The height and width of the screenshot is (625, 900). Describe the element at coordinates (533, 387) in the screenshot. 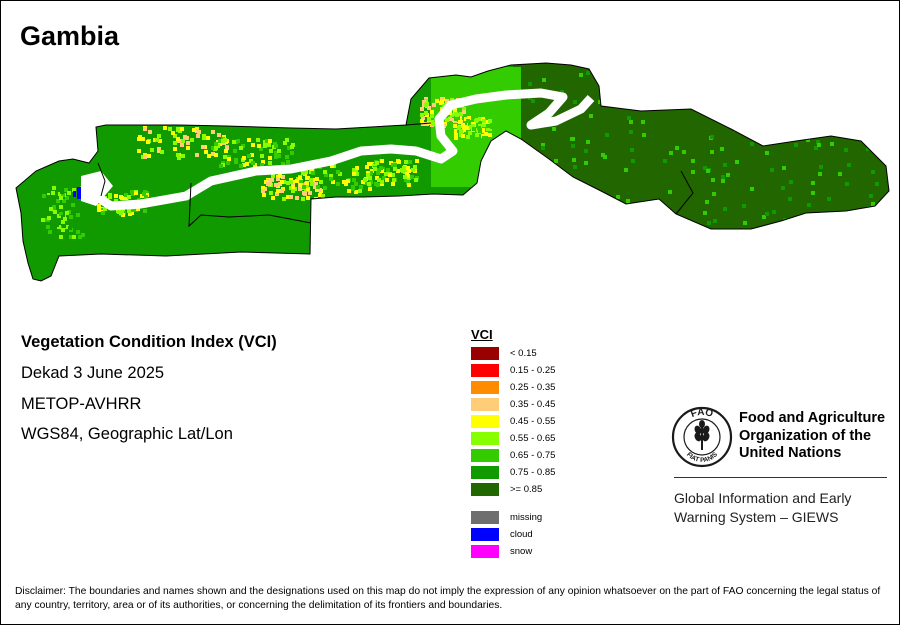

I see `legend-label: 0.25 - 0.35` at that location.